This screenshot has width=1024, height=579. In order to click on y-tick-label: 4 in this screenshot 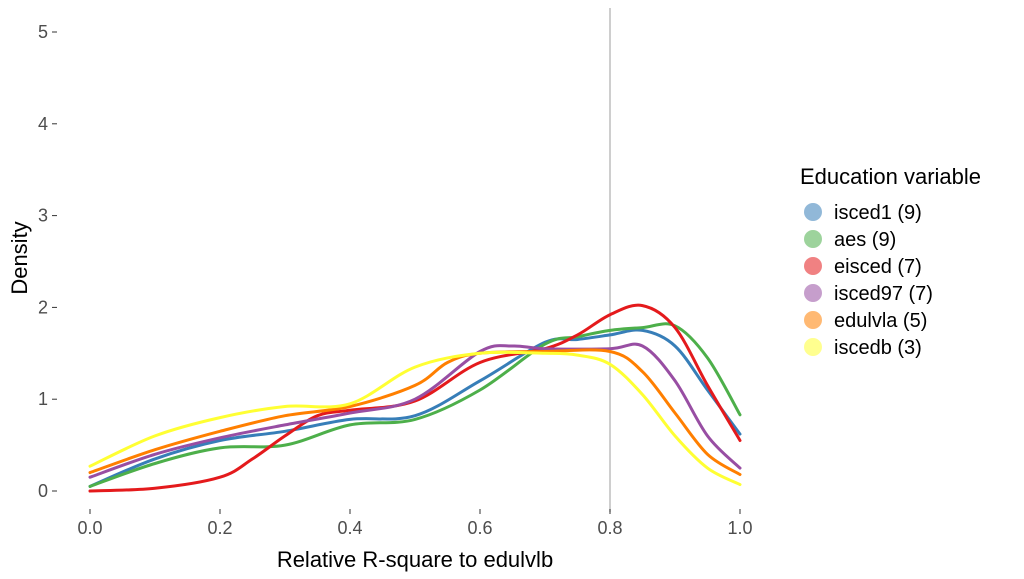, I will do `click(43, 124)`.